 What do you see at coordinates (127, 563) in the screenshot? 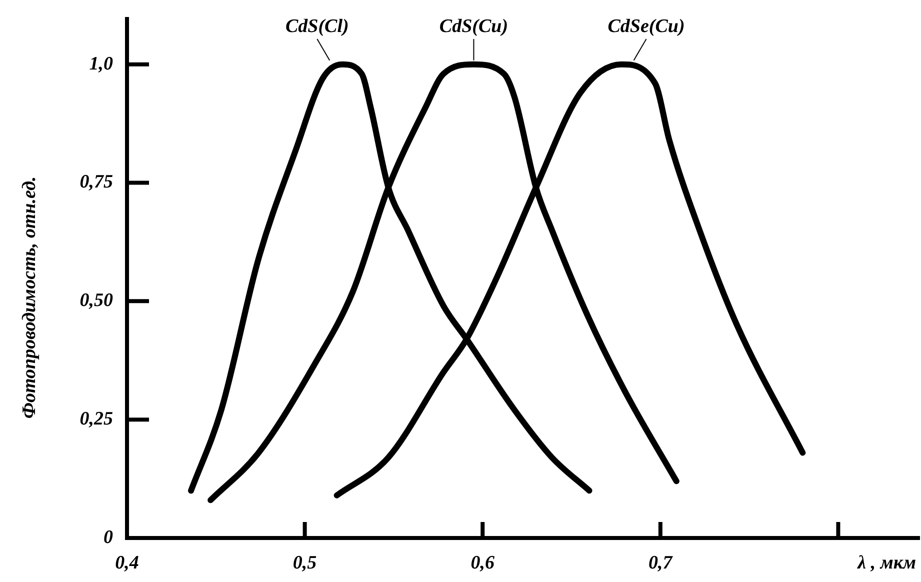
I see `x-tick-label: 0,4` at bounding box center [127, 563].